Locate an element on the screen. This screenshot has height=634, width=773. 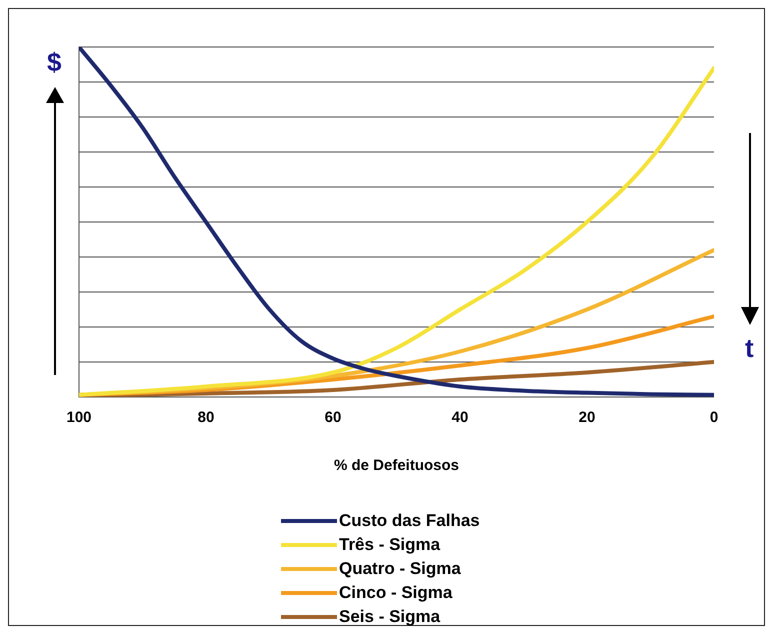
x-tick-label: 80 is located at coordinates (206, 417).